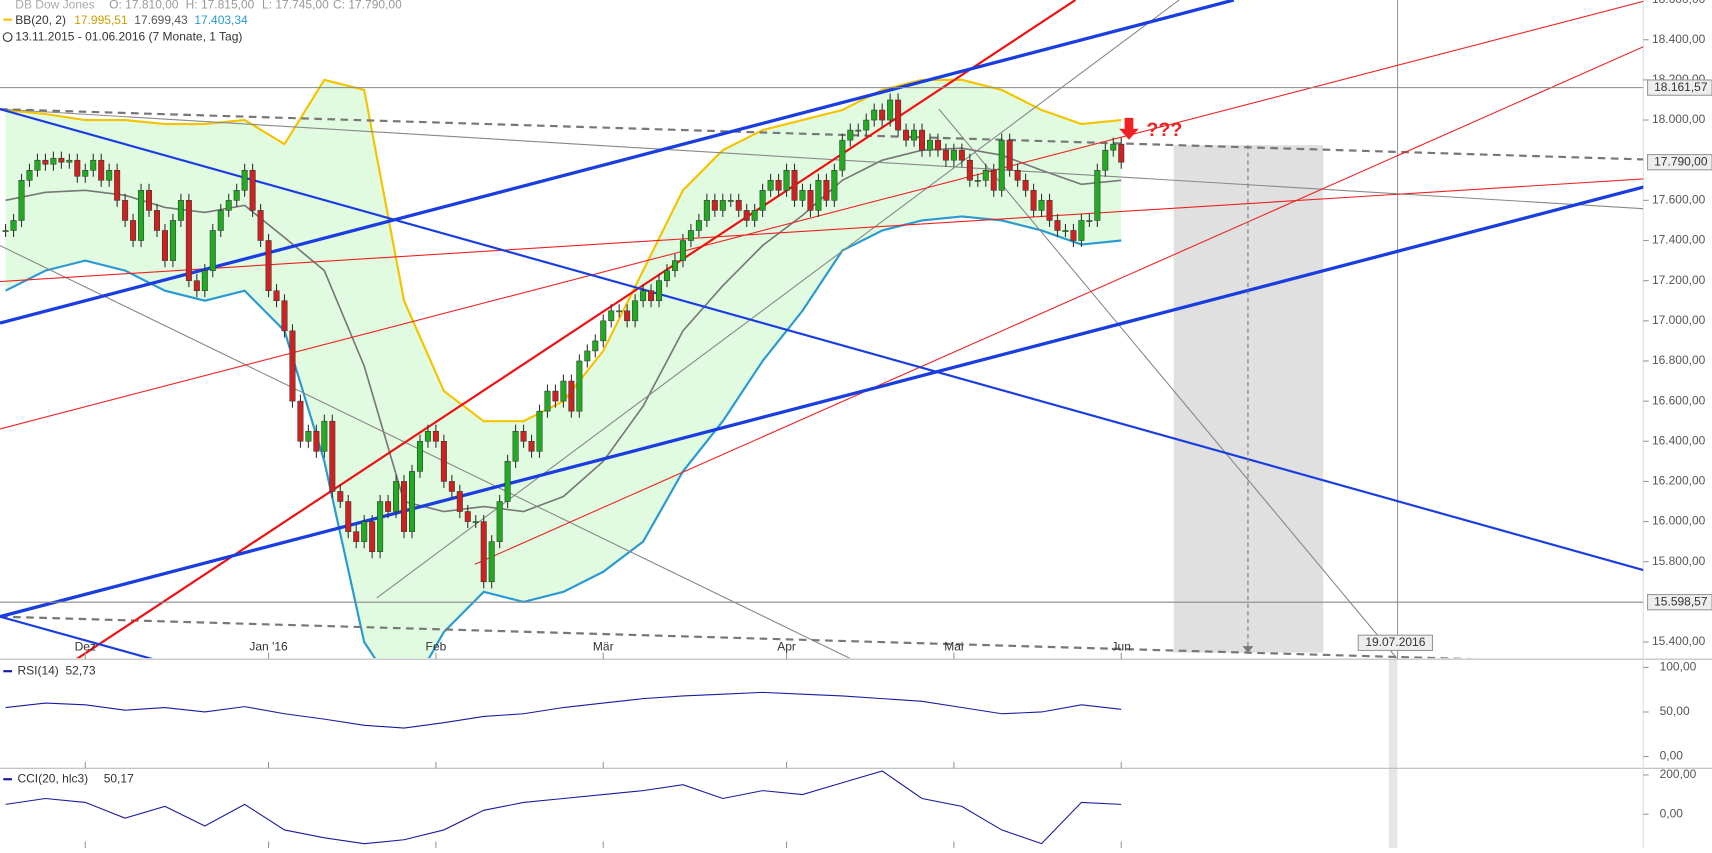 This screenshot has height=853, width=1712. What do you see at coordinates (603, 646) in the screenshot?
I see `x-tick-label: Mär` at bounding box center [603, 646].